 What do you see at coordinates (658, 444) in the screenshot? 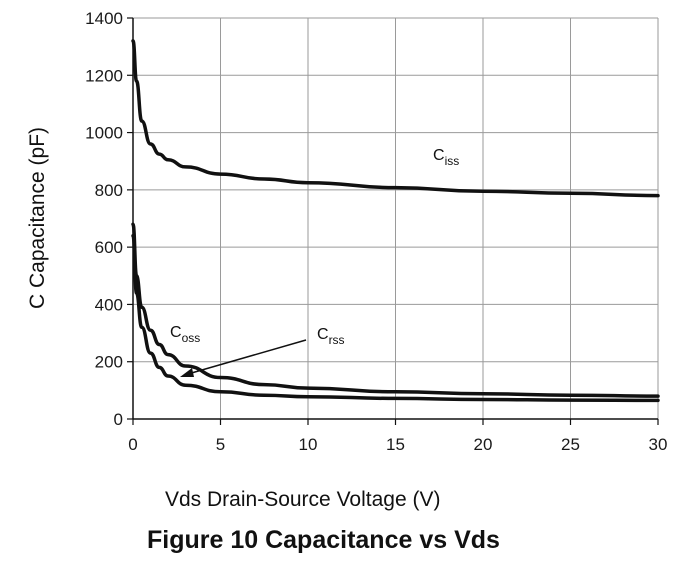
I see `x-tick-label: 30` at bounding box center [658, 444].